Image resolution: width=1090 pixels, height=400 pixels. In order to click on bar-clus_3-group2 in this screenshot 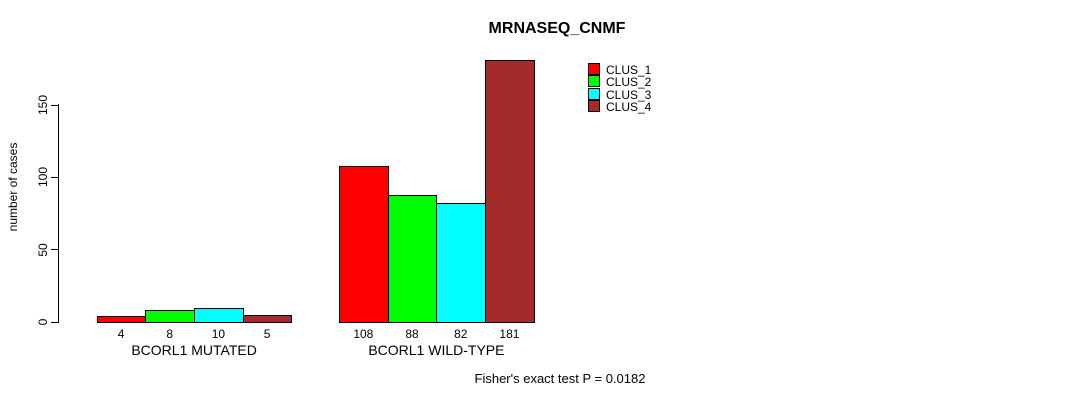, I will do `click(461, 263)`.